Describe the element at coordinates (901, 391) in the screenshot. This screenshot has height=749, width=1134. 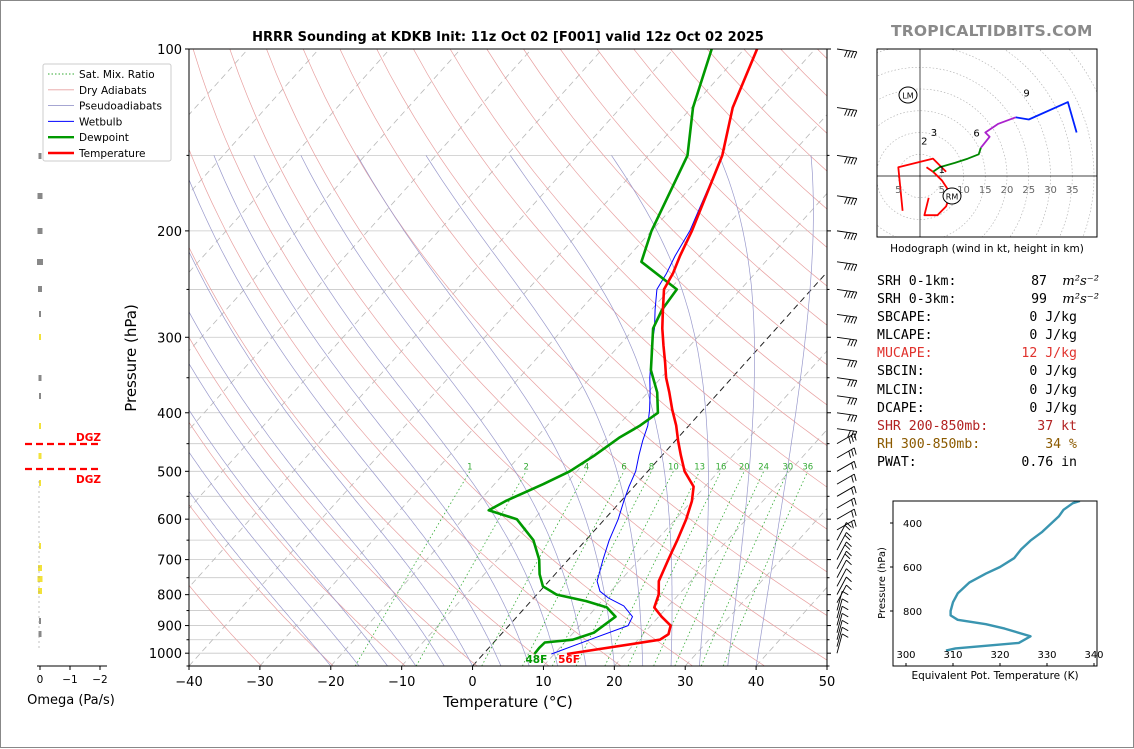
I see `parameter-name: MLCIN:` at that location.